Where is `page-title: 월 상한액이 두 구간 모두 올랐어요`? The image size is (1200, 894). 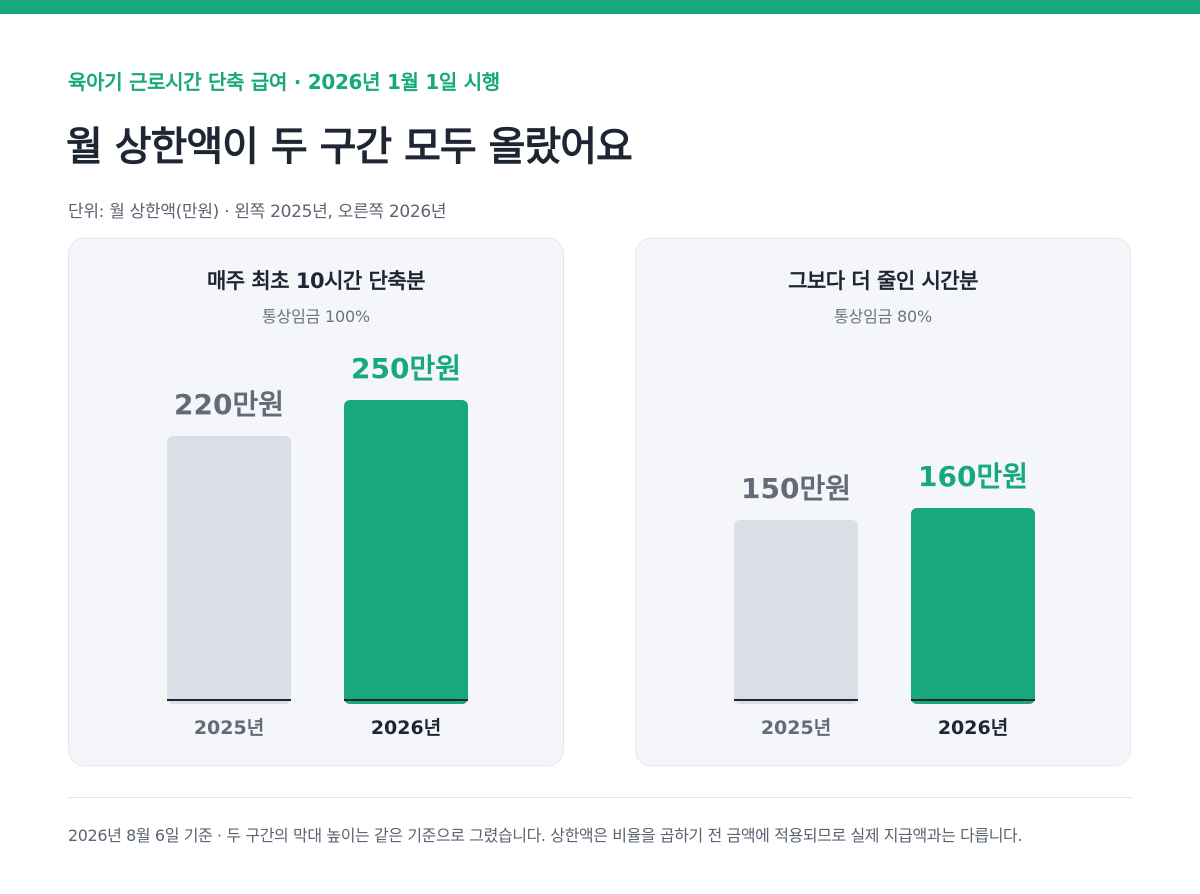
page-title: 월 상한액이 두 구간 모두 올랐어요 is located at coordinates (349, 147).